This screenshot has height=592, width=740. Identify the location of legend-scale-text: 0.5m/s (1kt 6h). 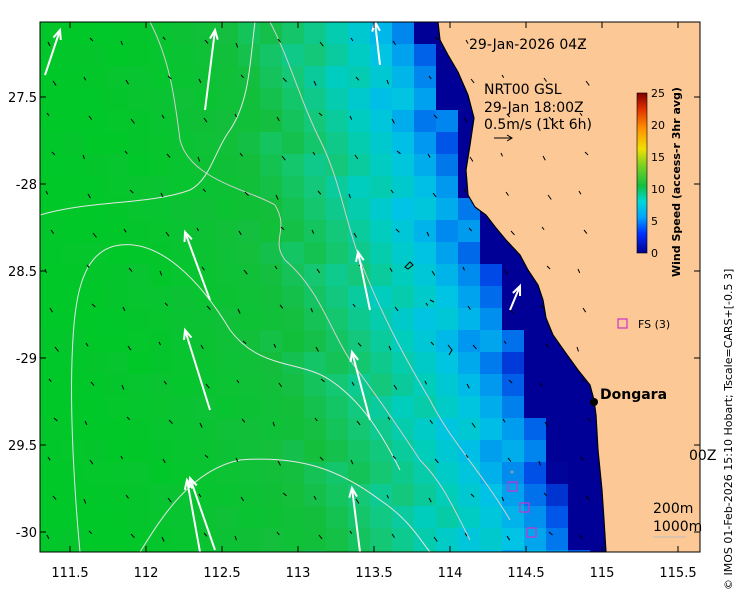
(538, 125).